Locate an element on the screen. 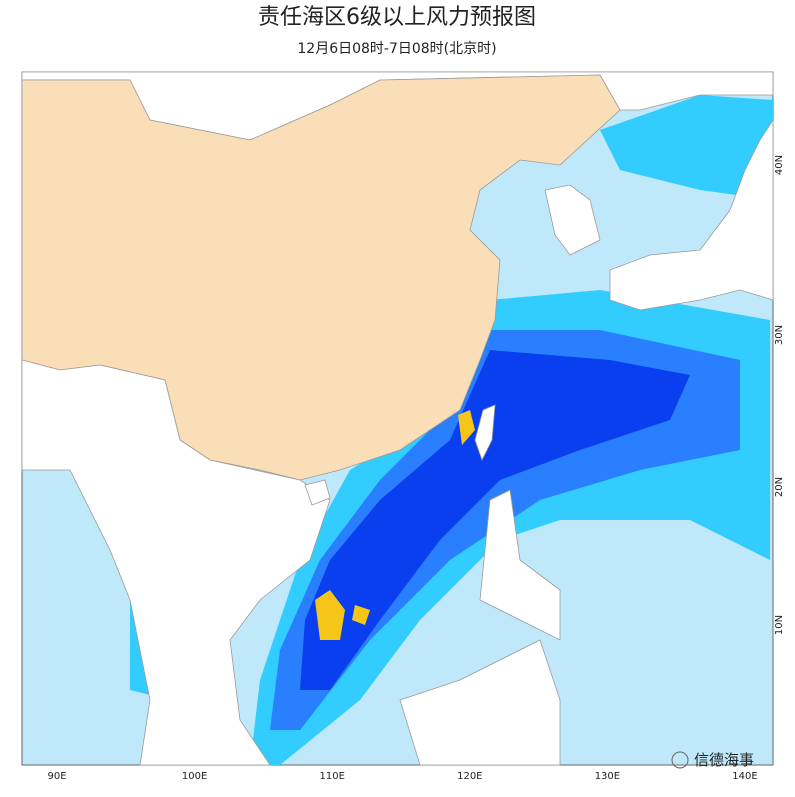 Image resolution: width=795 pixels, height=797 pixels. lat-label: 40N is located at coordinates (779, 165).